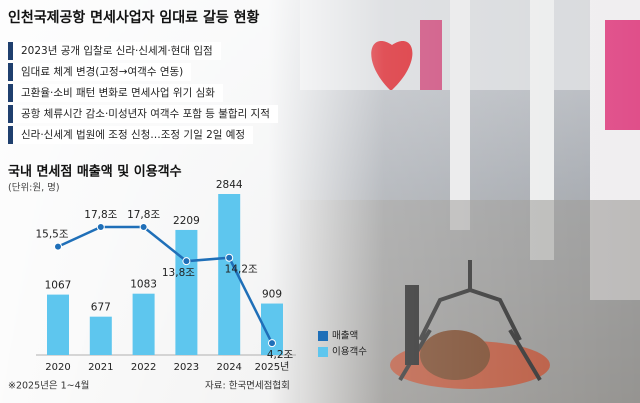  I want to click on title: 인천국제공항 면세사업자 임대료 갈등 현황, so click(133, 17).